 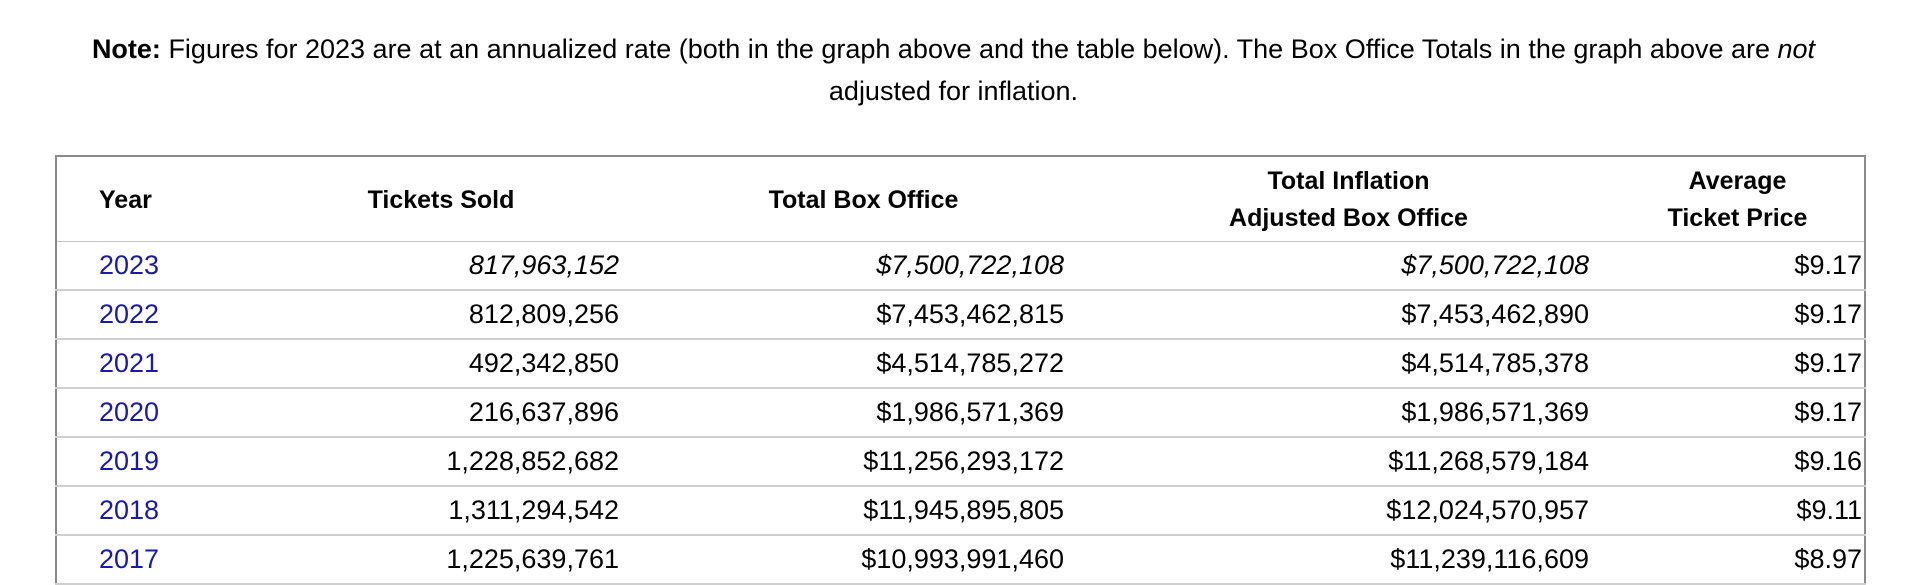 What do you see at coordinates (148, 364) in the screenshot?
I see `year-link: 2021` at bounding box center [148, 364].